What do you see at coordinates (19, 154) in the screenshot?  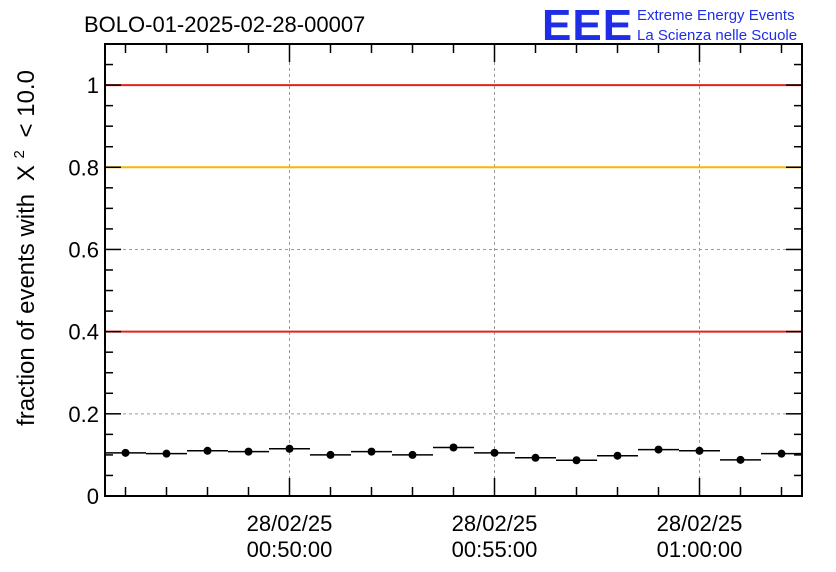 I see `y-axis-title-superscript: 2` at bounding box center [19, 154].